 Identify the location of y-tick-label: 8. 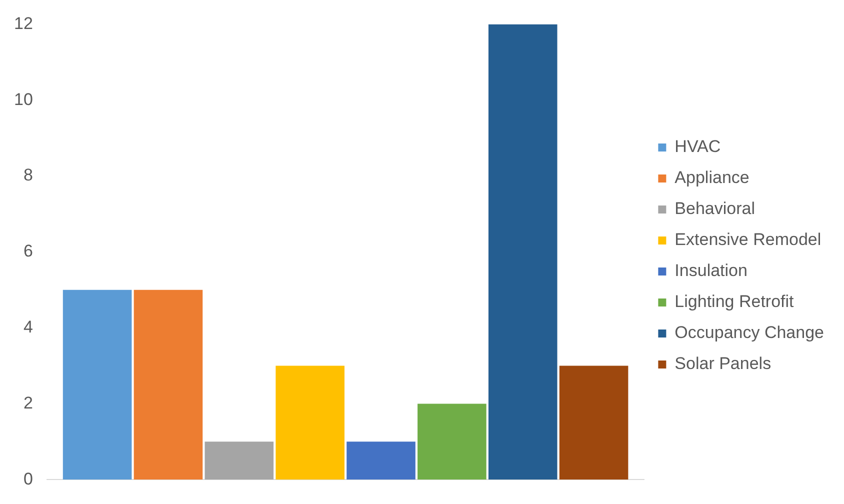
(28, 175).